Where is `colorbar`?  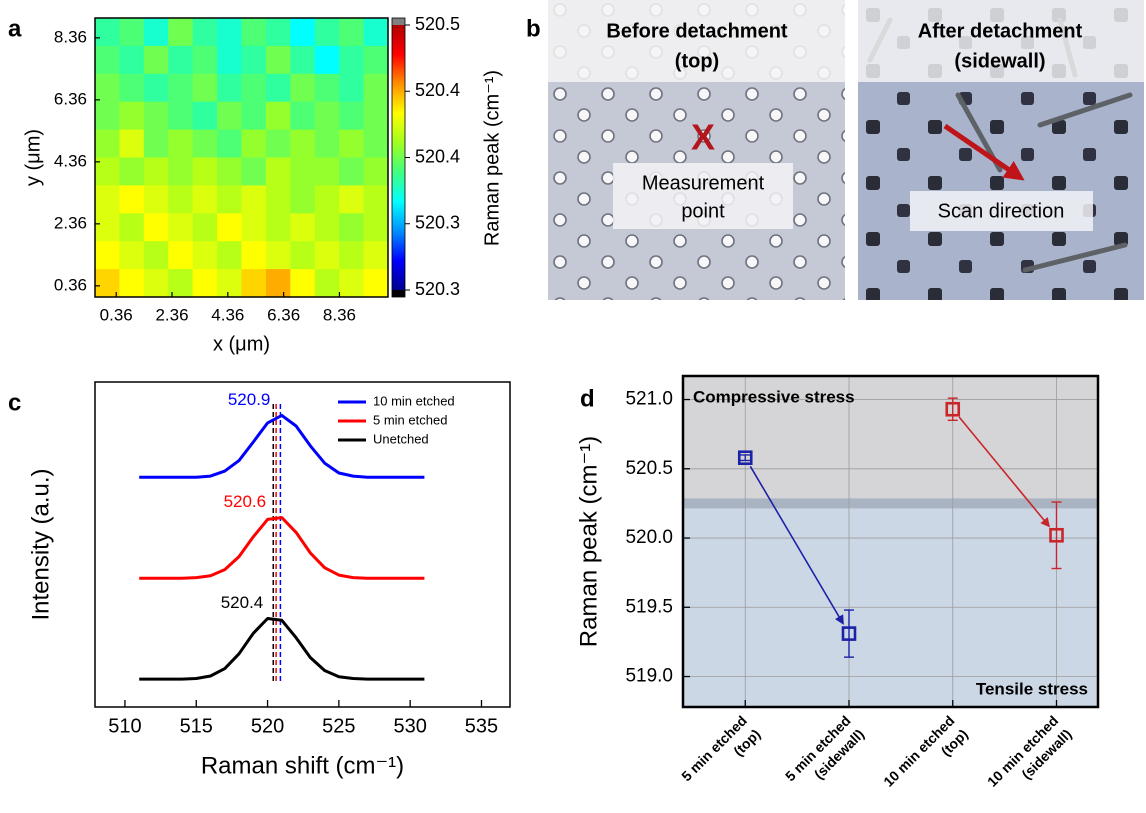 colorbar is located at coordinates (398, 157).